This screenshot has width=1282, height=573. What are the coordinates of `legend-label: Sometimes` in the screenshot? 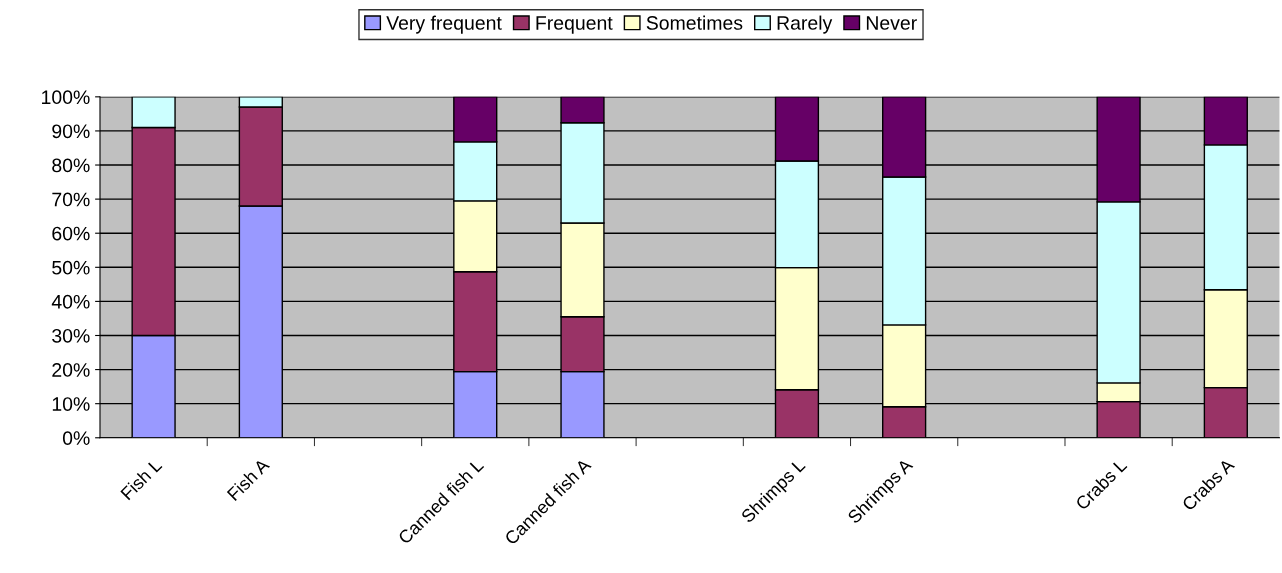 It's located at (694, 22).